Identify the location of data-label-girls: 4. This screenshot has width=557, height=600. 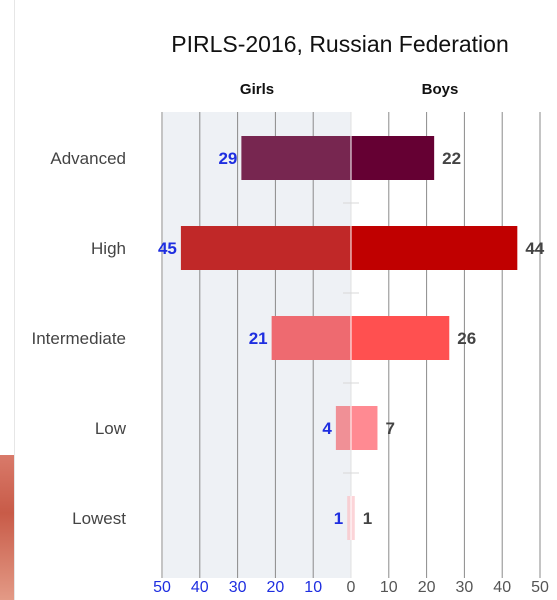
(327, 428).